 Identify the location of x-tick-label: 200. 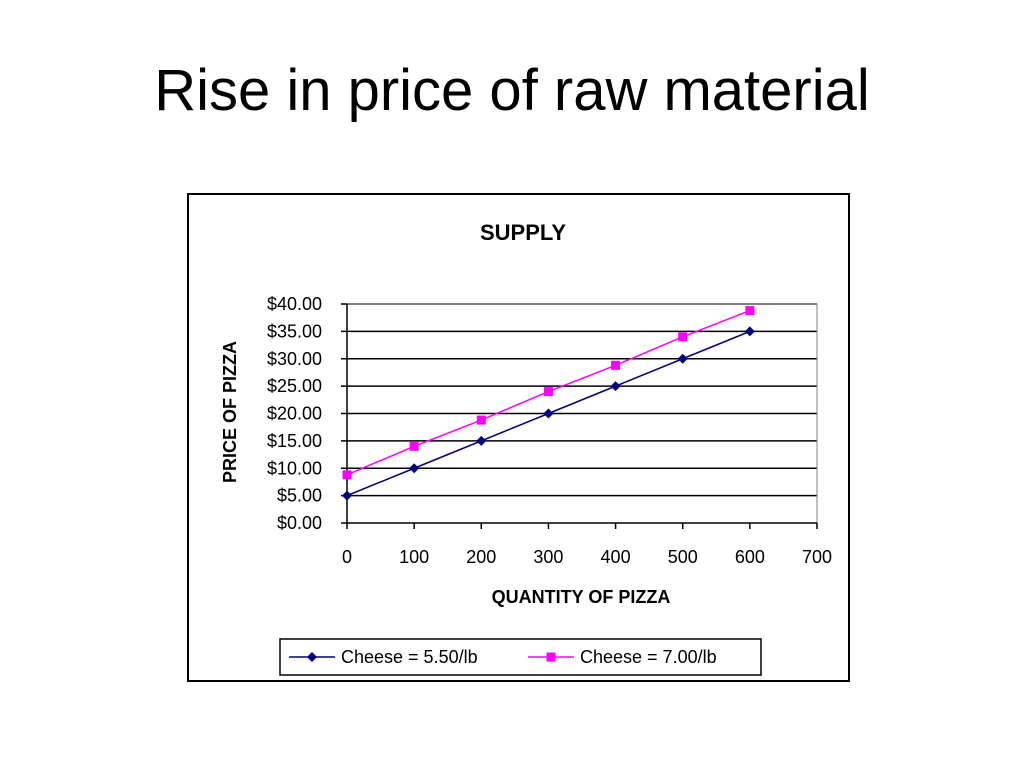
(481, 557).